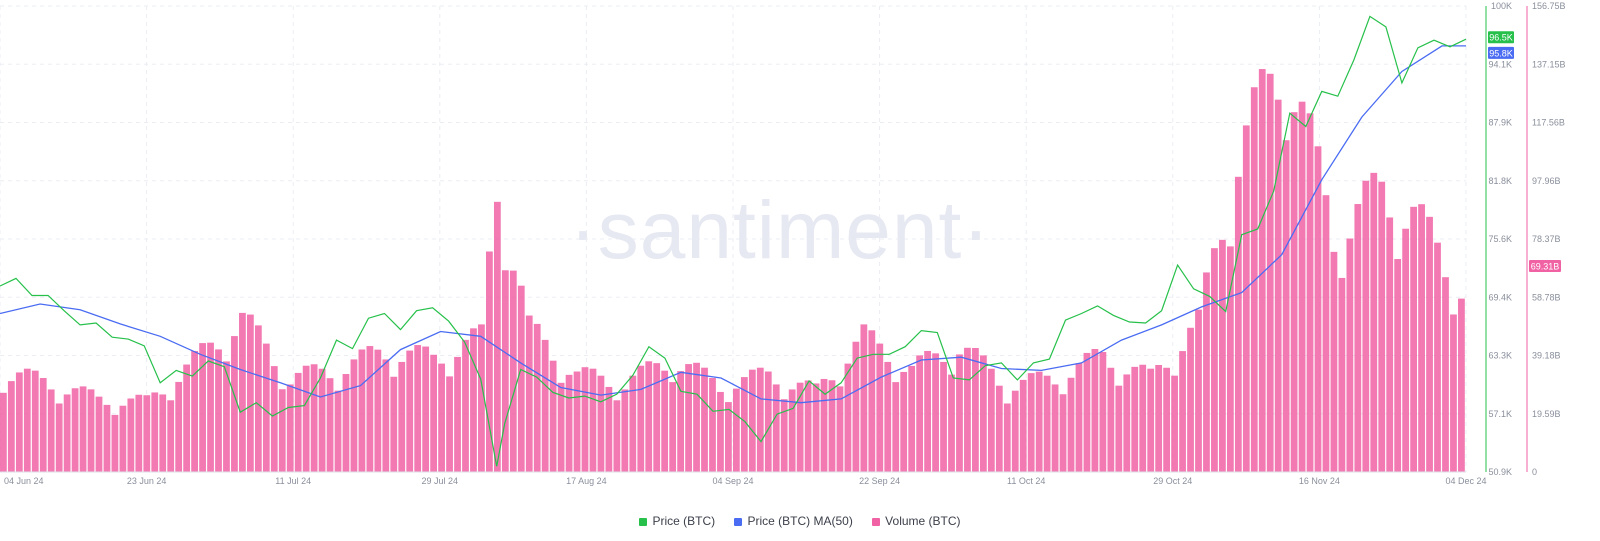 The width and height of the screenshot is (1600, 541). What do you see at coordinates (732, 481) in the screenshot?
I see `x-tick-label: 04 Sep 24` at bounding box center [732, 481].